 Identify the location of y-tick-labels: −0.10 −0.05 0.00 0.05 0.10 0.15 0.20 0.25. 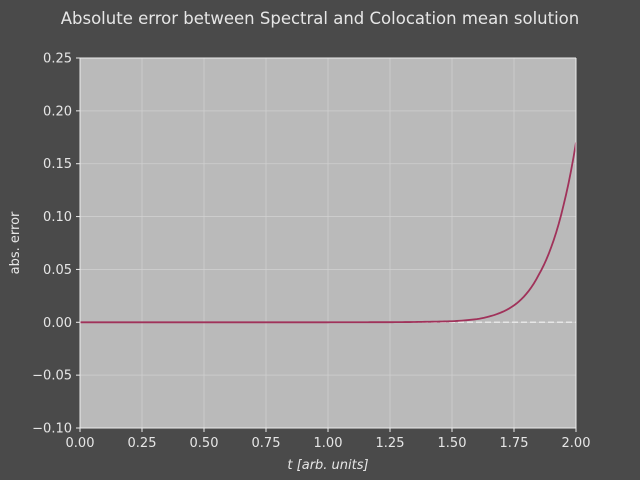
(52, 244).